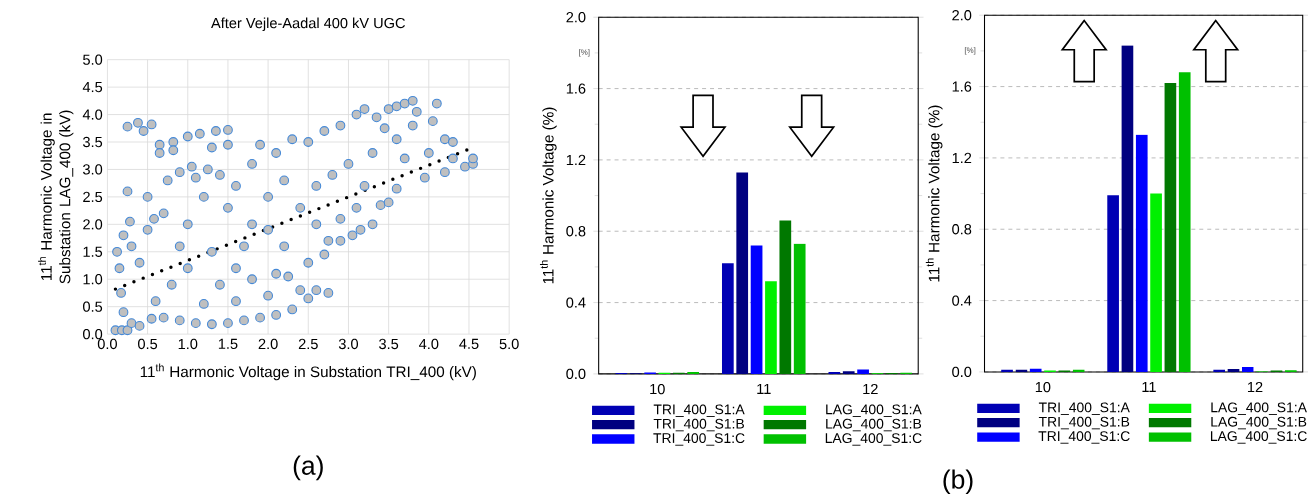  Describe the element at coordinates (509, 344) in the screenshot. I see `x-tick-label: 5.0` at that location.